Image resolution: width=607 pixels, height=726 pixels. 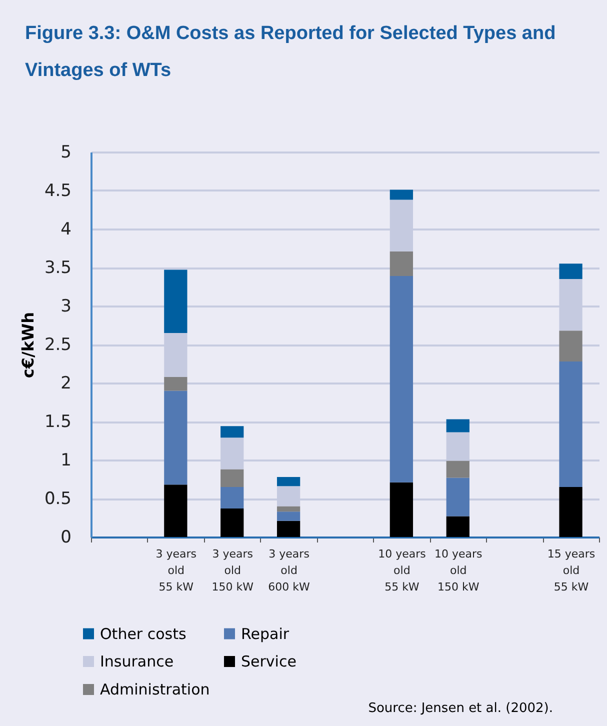 What do you see at coordinates (66, 460) in the screenshot?
I see `y-tick-label: 1` at bounding box center [66, 460].